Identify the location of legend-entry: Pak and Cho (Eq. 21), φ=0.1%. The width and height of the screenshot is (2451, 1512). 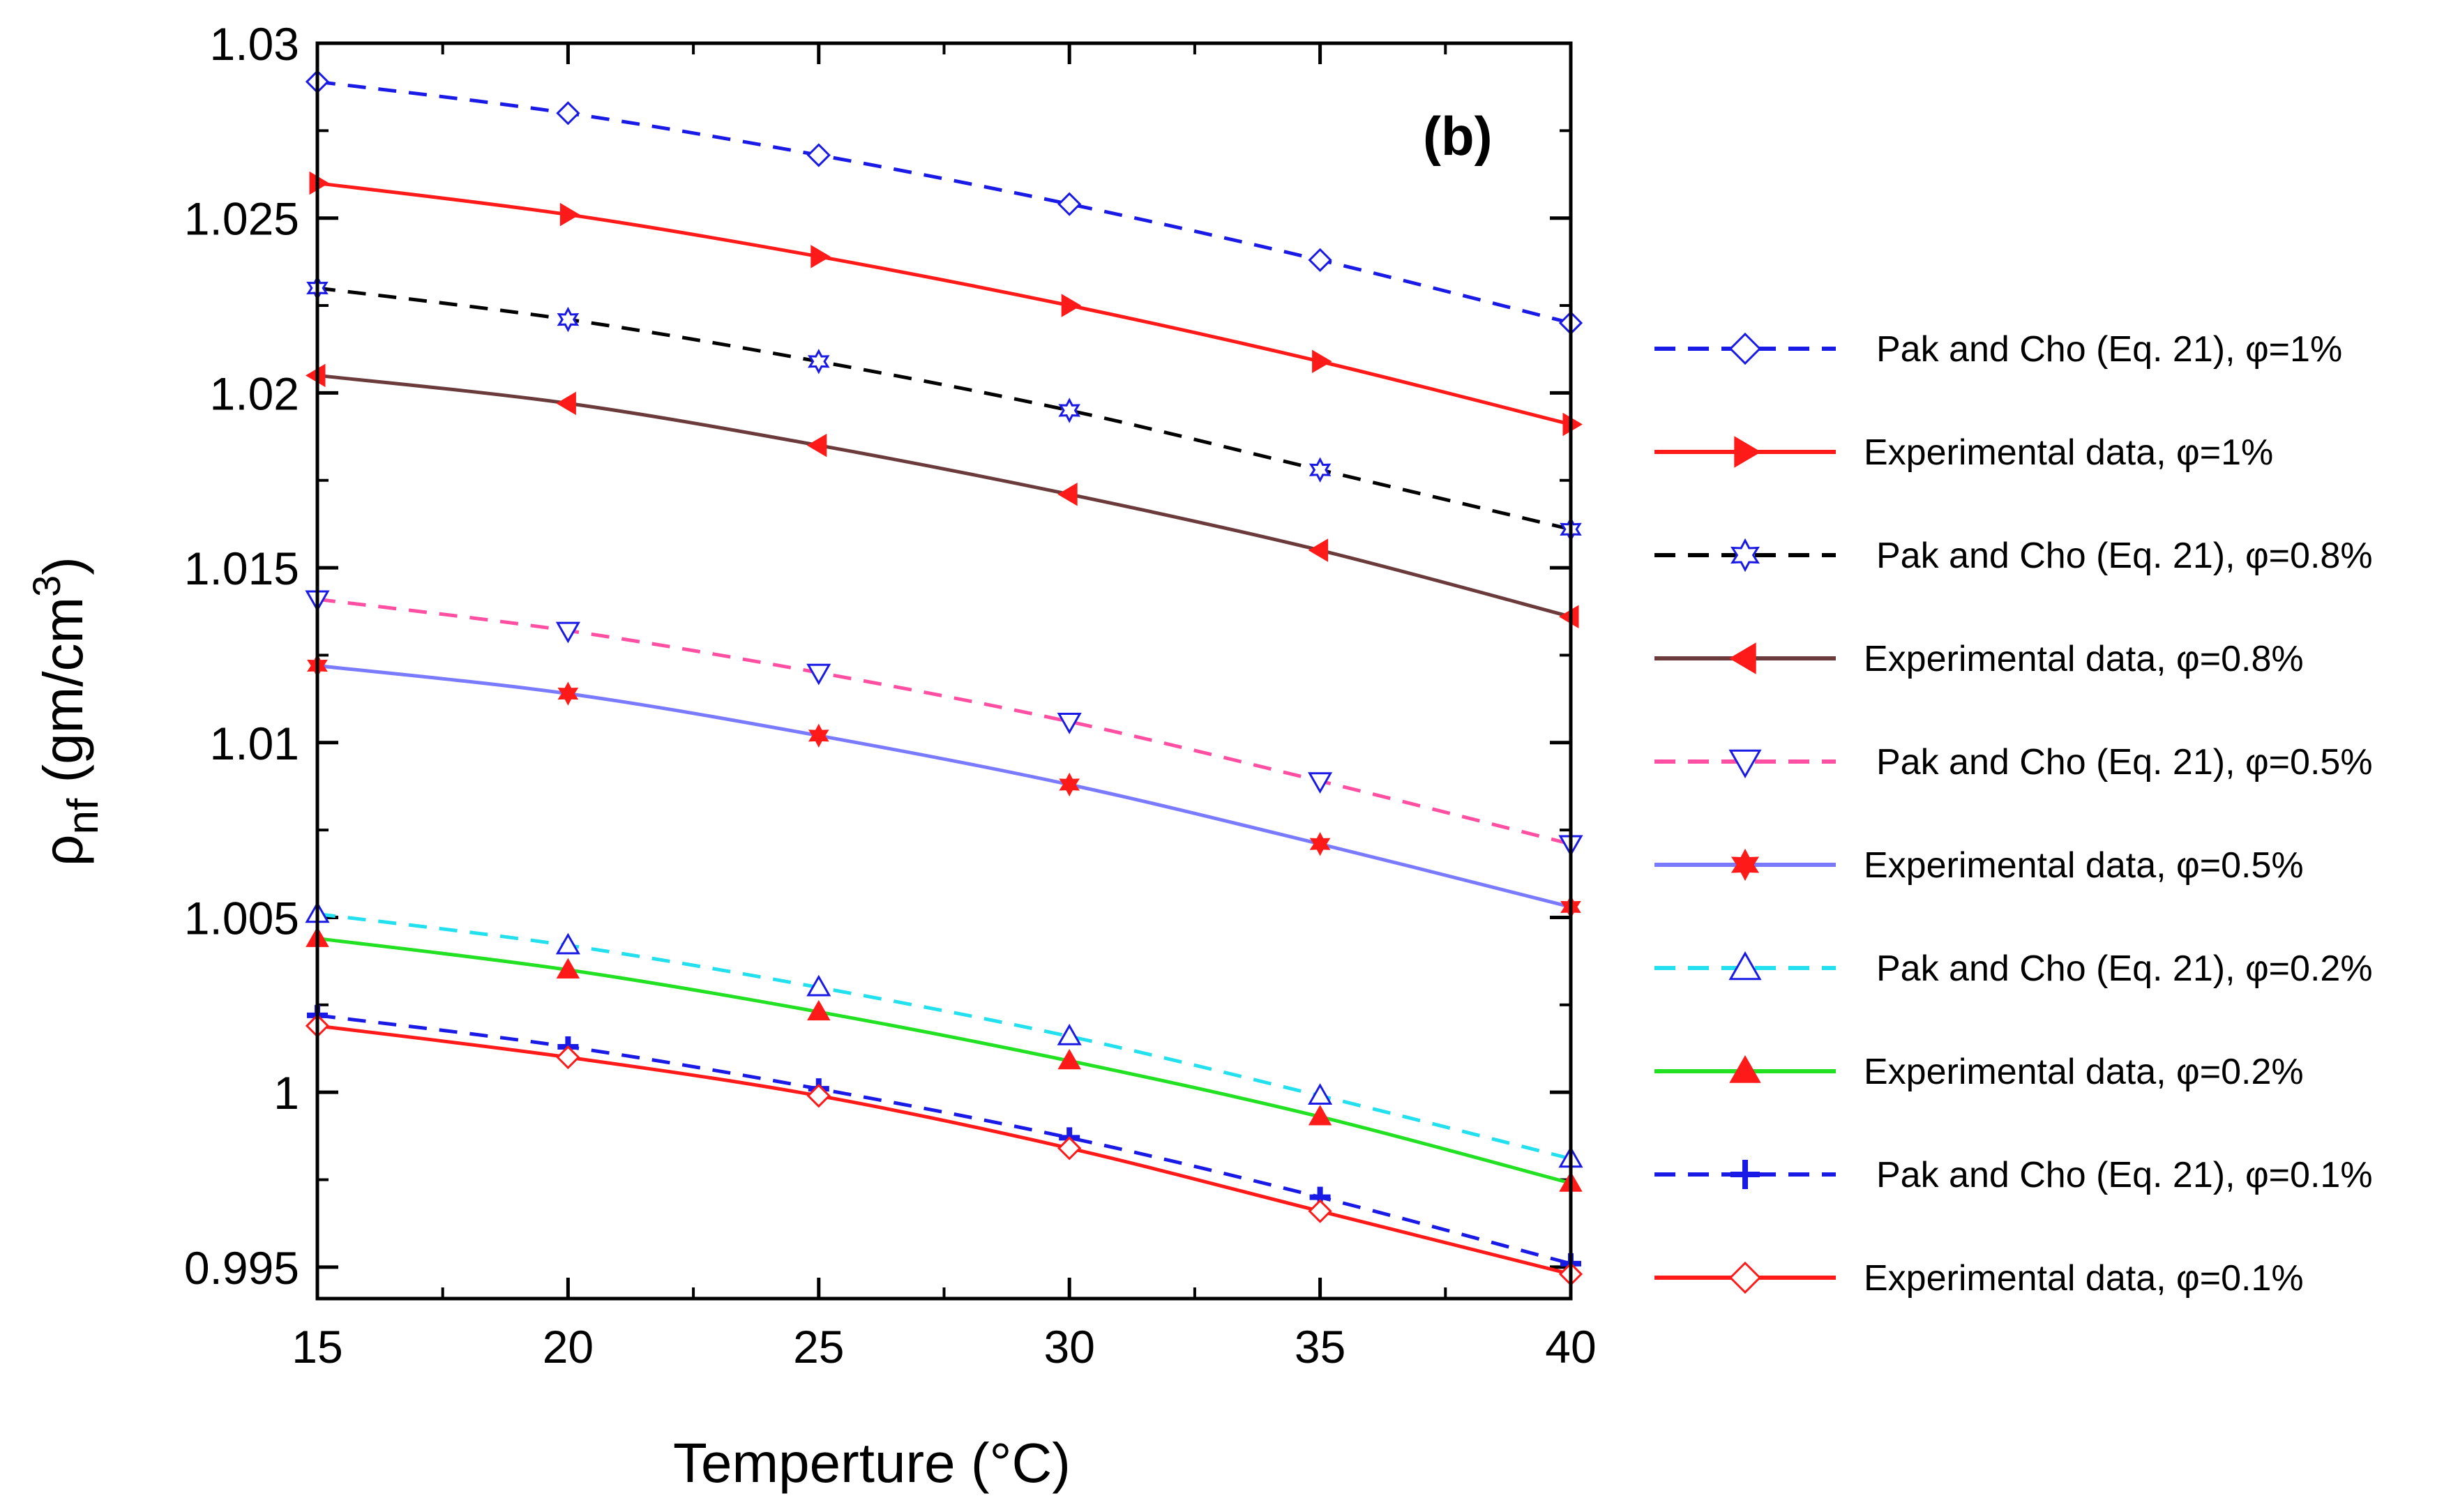
(2013, 1175).